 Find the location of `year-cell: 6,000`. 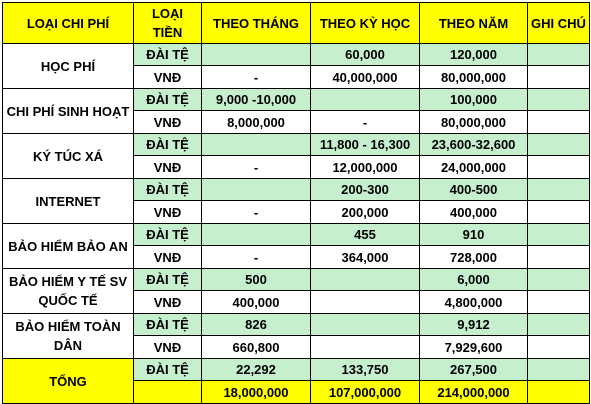

year-cell: 6,000 is located at coordinates (473, 279).